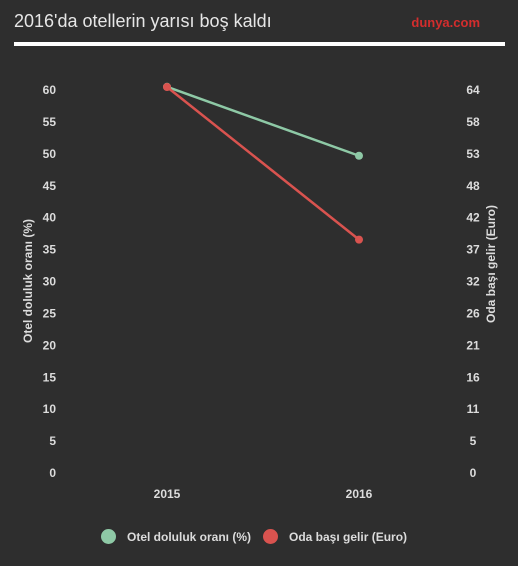  I want to click on y-tick-label: 25, so click(50, 313).